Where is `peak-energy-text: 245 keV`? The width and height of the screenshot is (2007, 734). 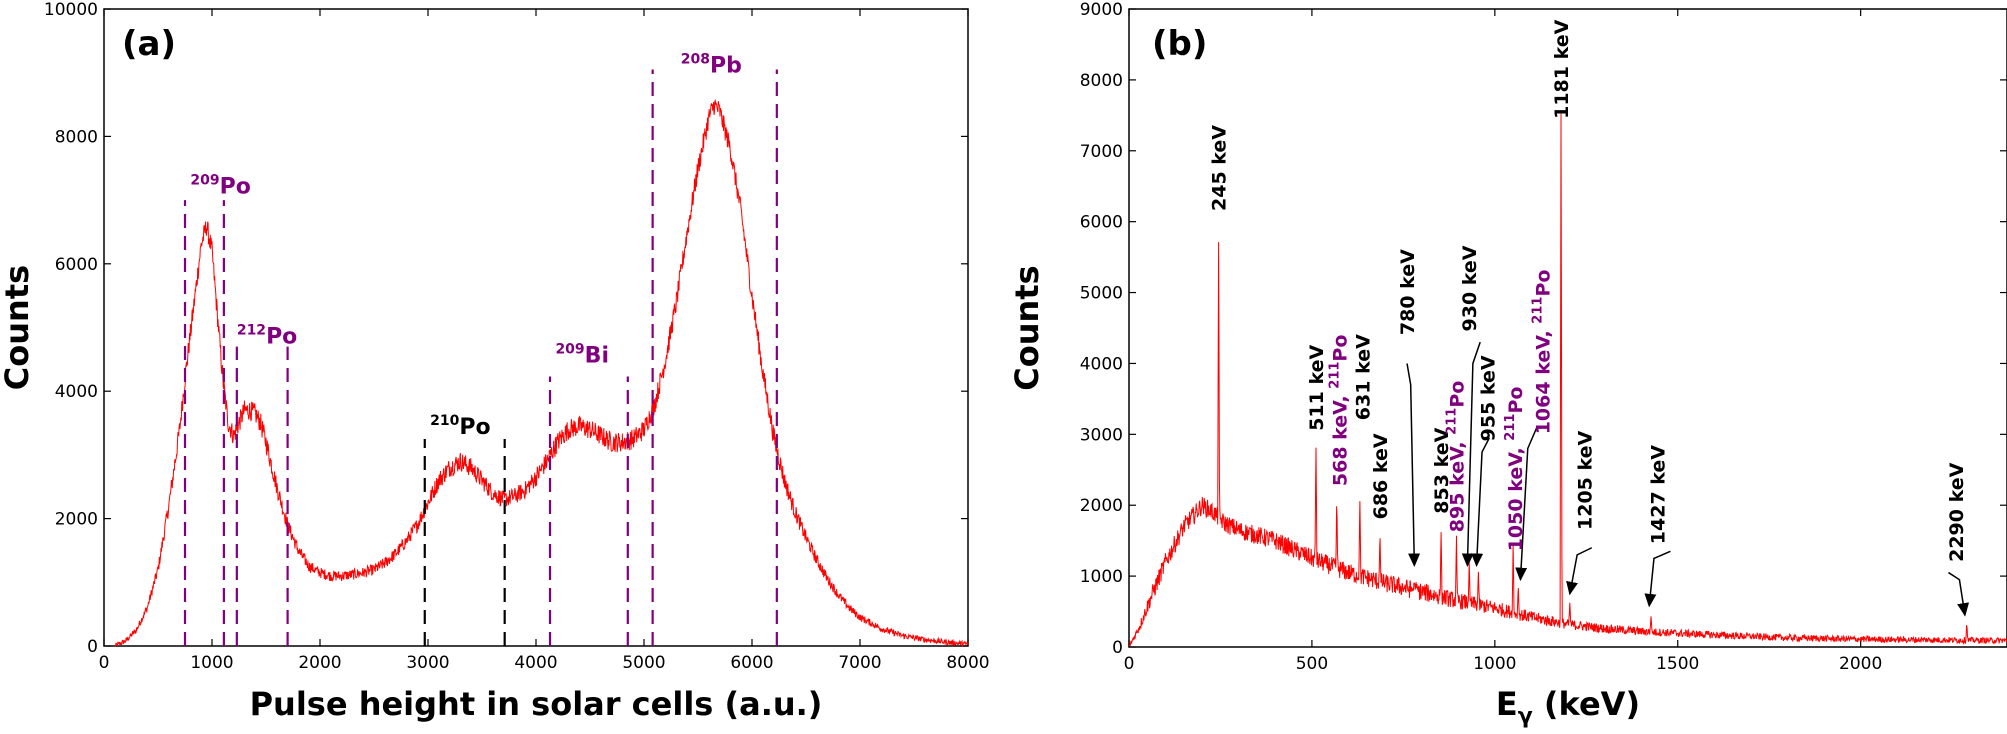 peak-energy-text: 245 keV is located at coordinates (1220, 168).